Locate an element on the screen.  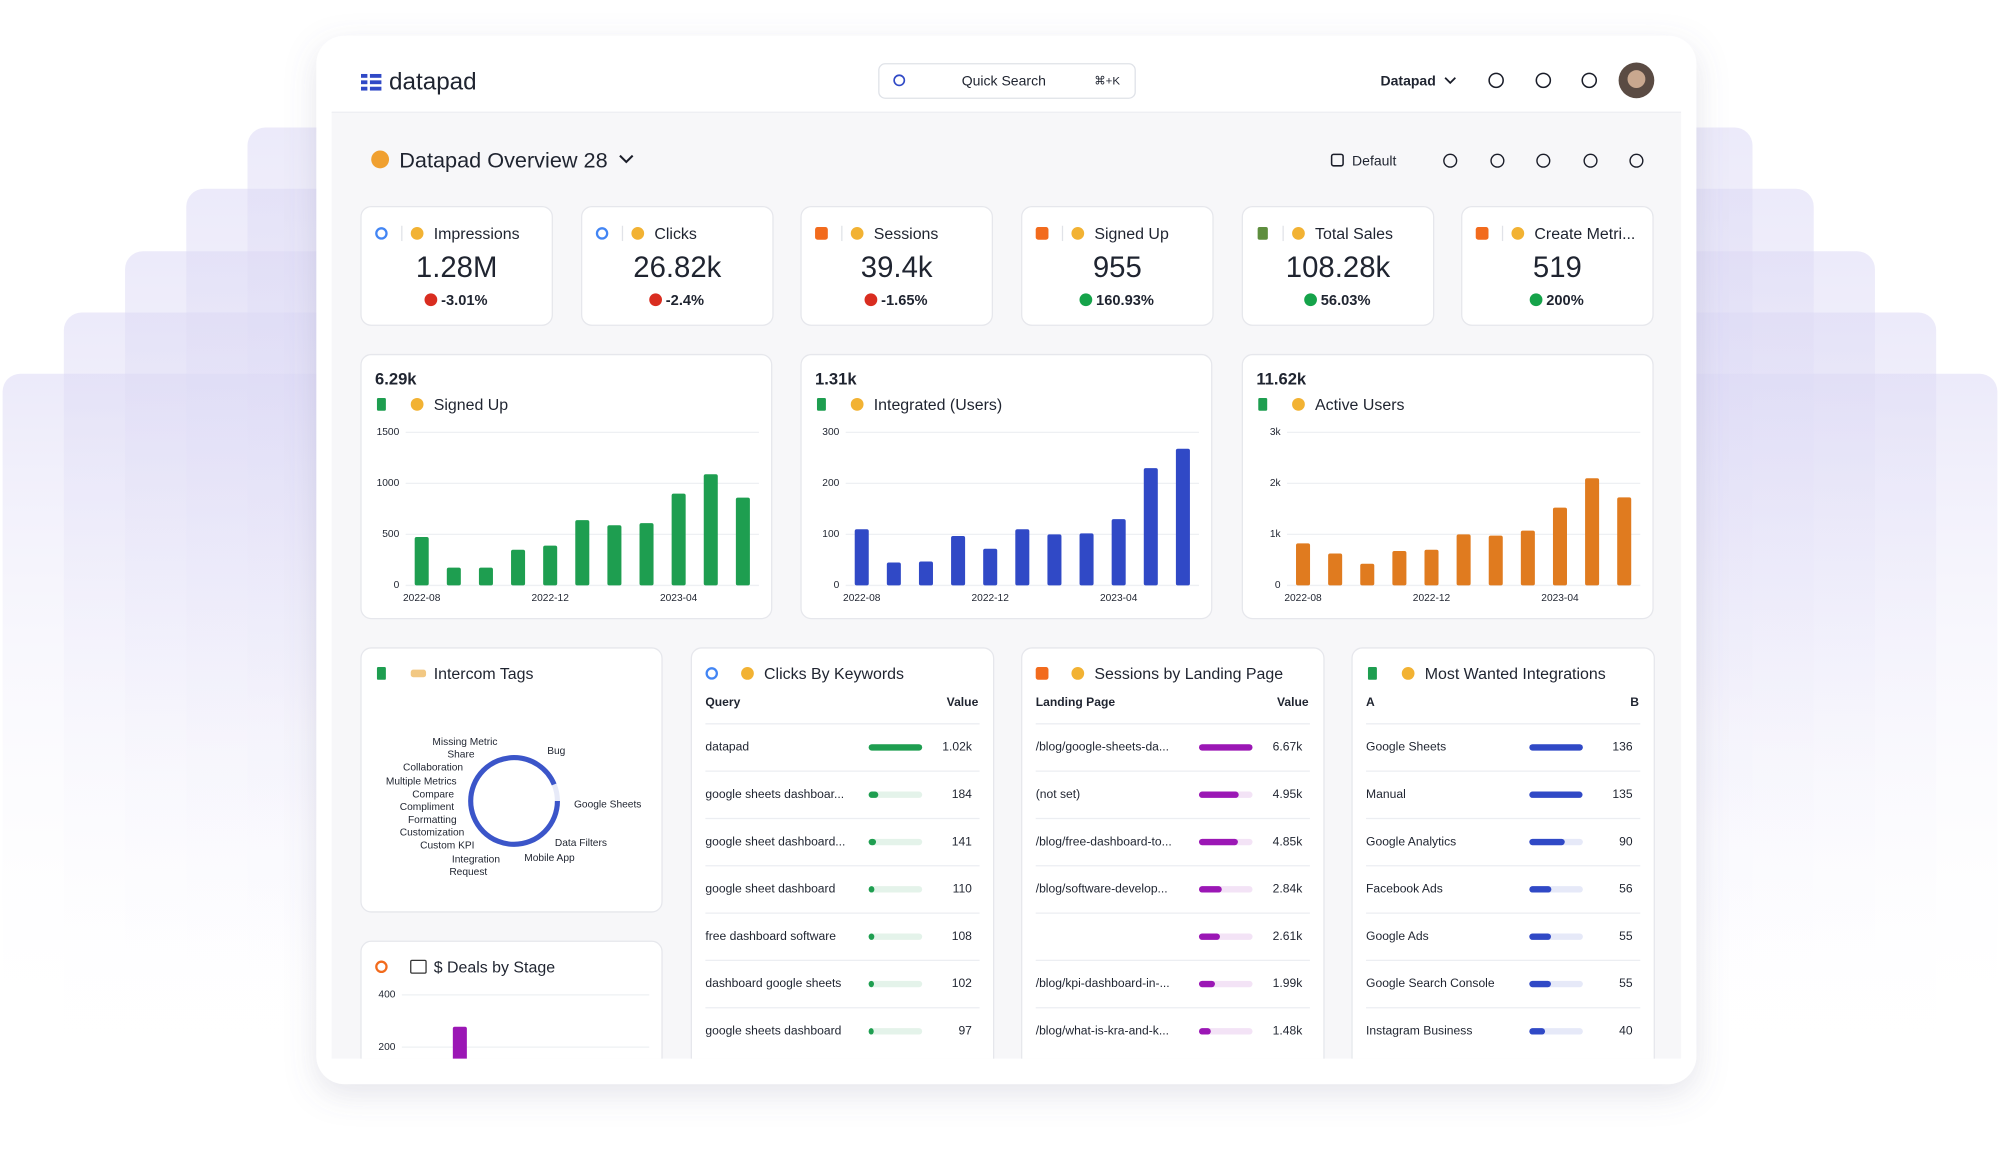
view-selector: Default is located at coordinates (1374, 161).